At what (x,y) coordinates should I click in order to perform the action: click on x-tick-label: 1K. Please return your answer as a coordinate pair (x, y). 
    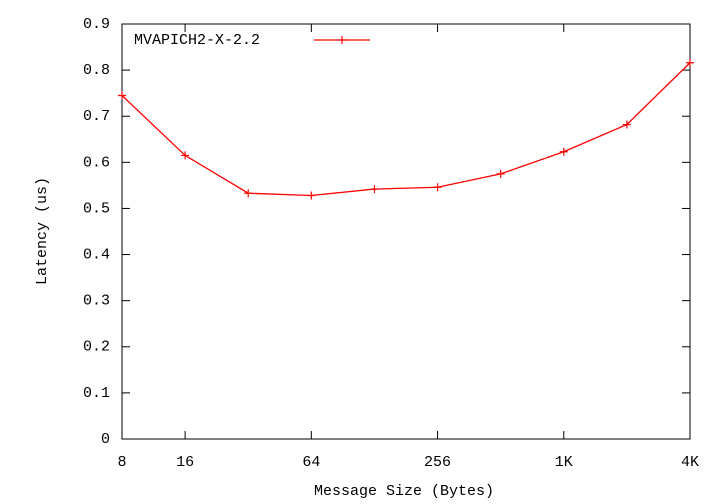
    Looking at the image, I should click on (564, 462).